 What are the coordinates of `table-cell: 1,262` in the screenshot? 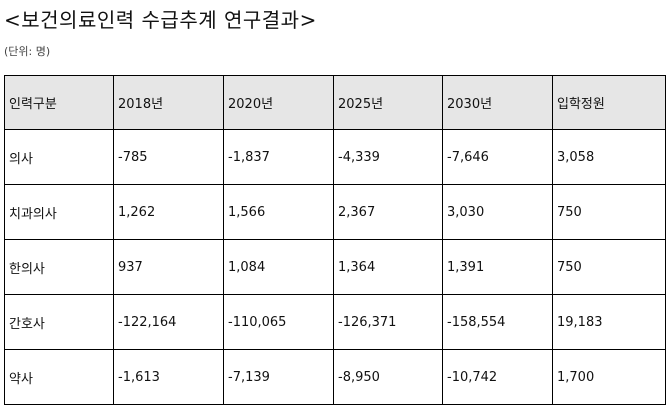 It's located at (168, 212).